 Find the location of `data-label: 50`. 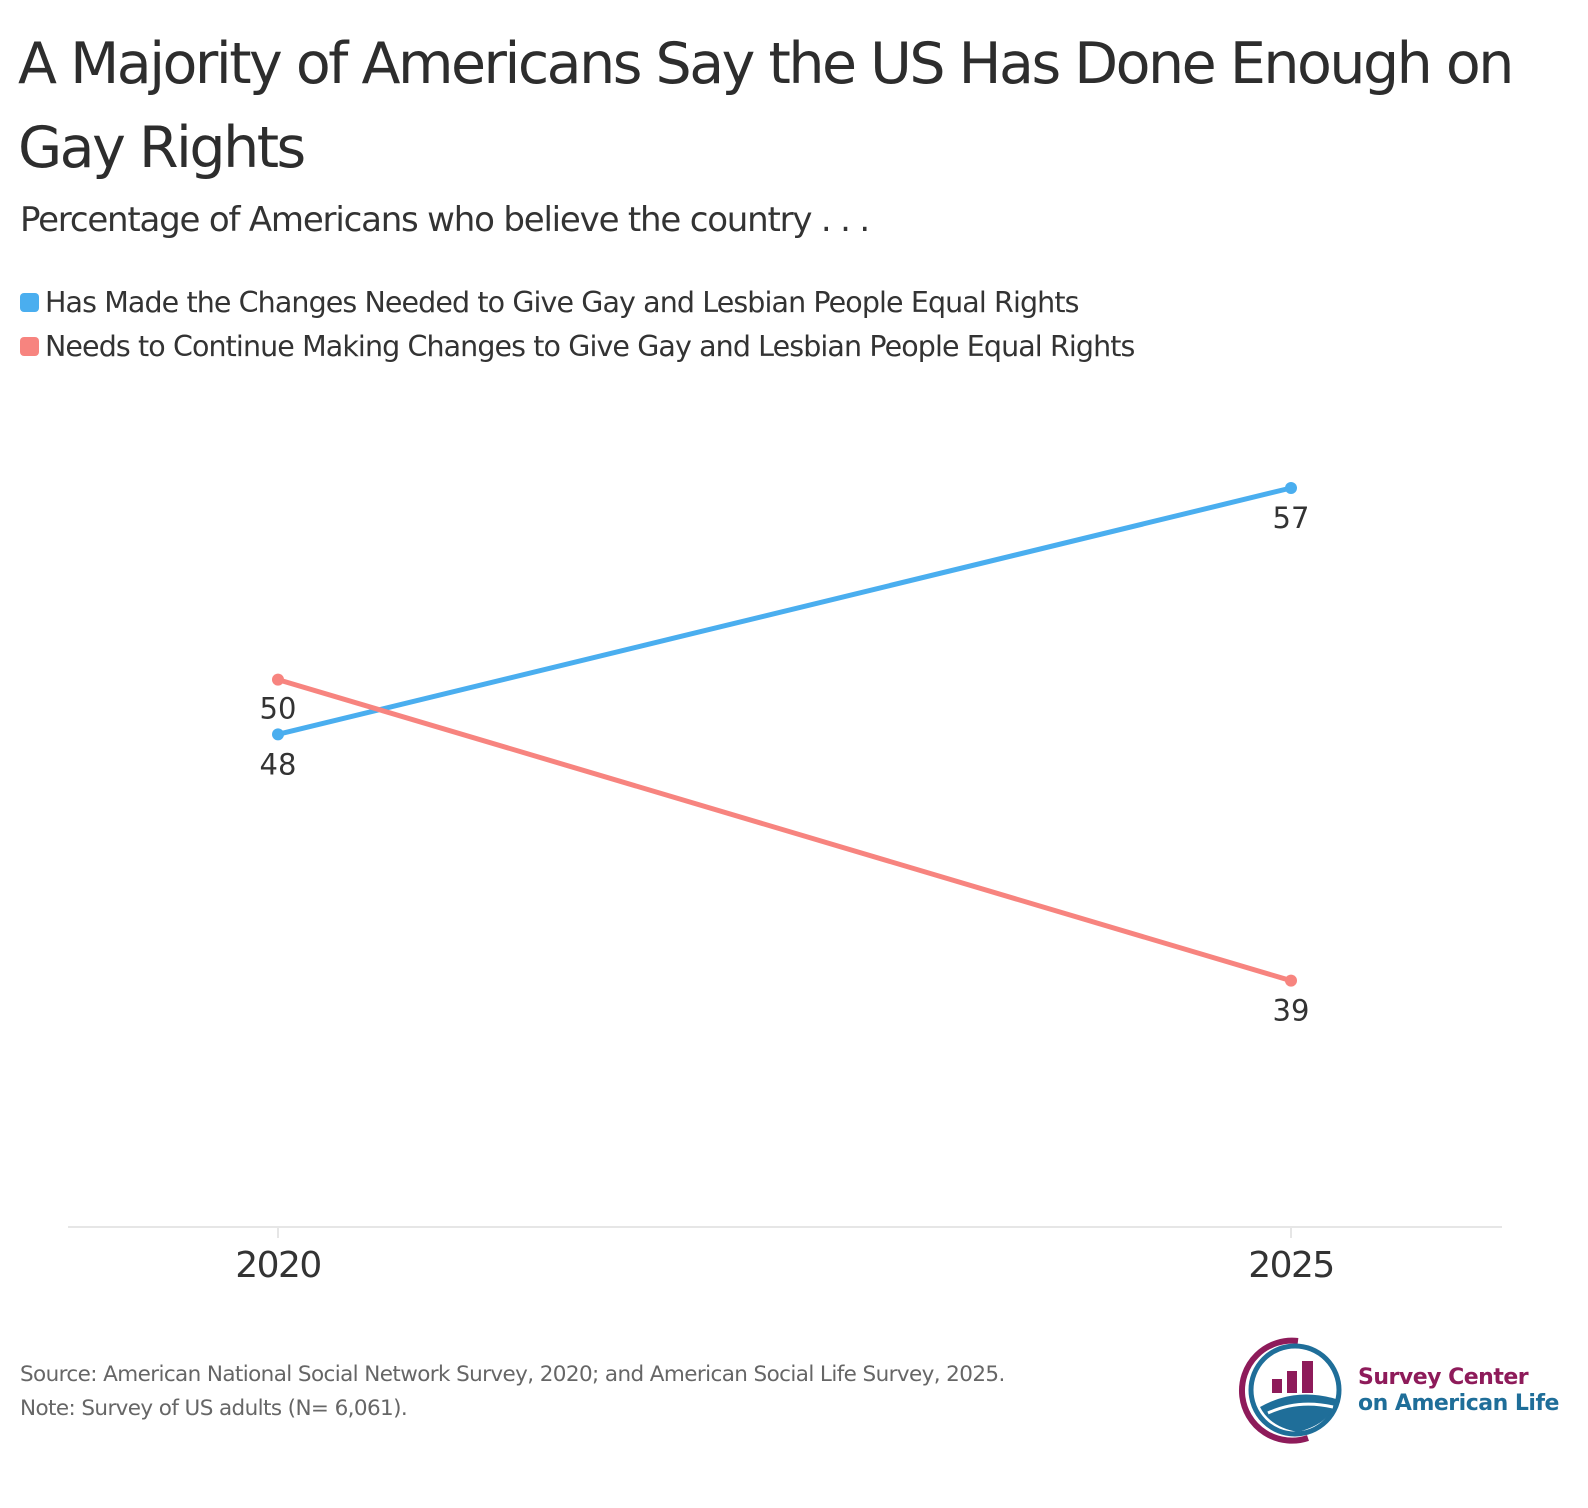

data-label: 50 is located at coordinates (278, 709).